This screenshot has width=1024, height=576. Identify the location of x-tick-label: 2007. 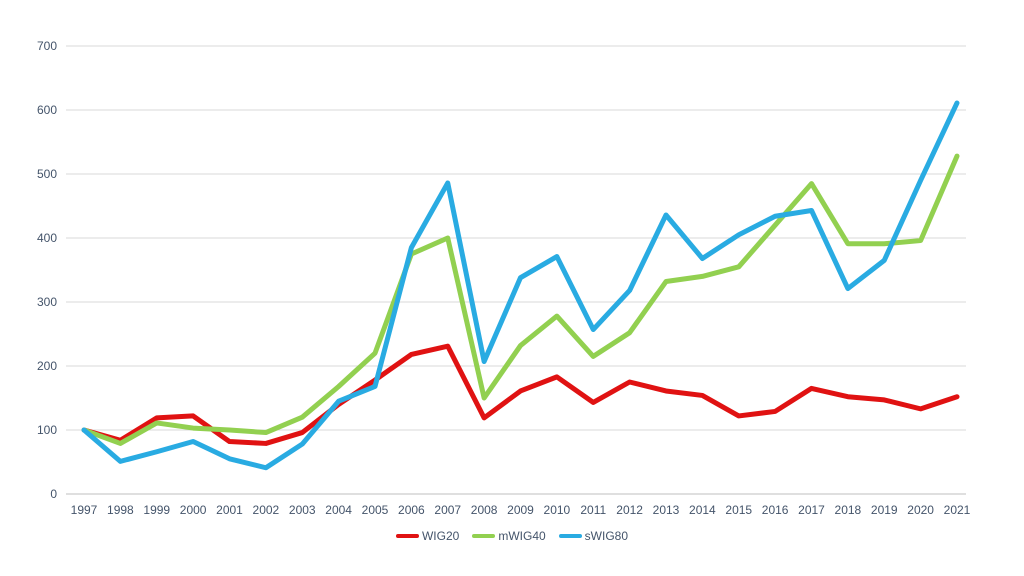
(448, 510).